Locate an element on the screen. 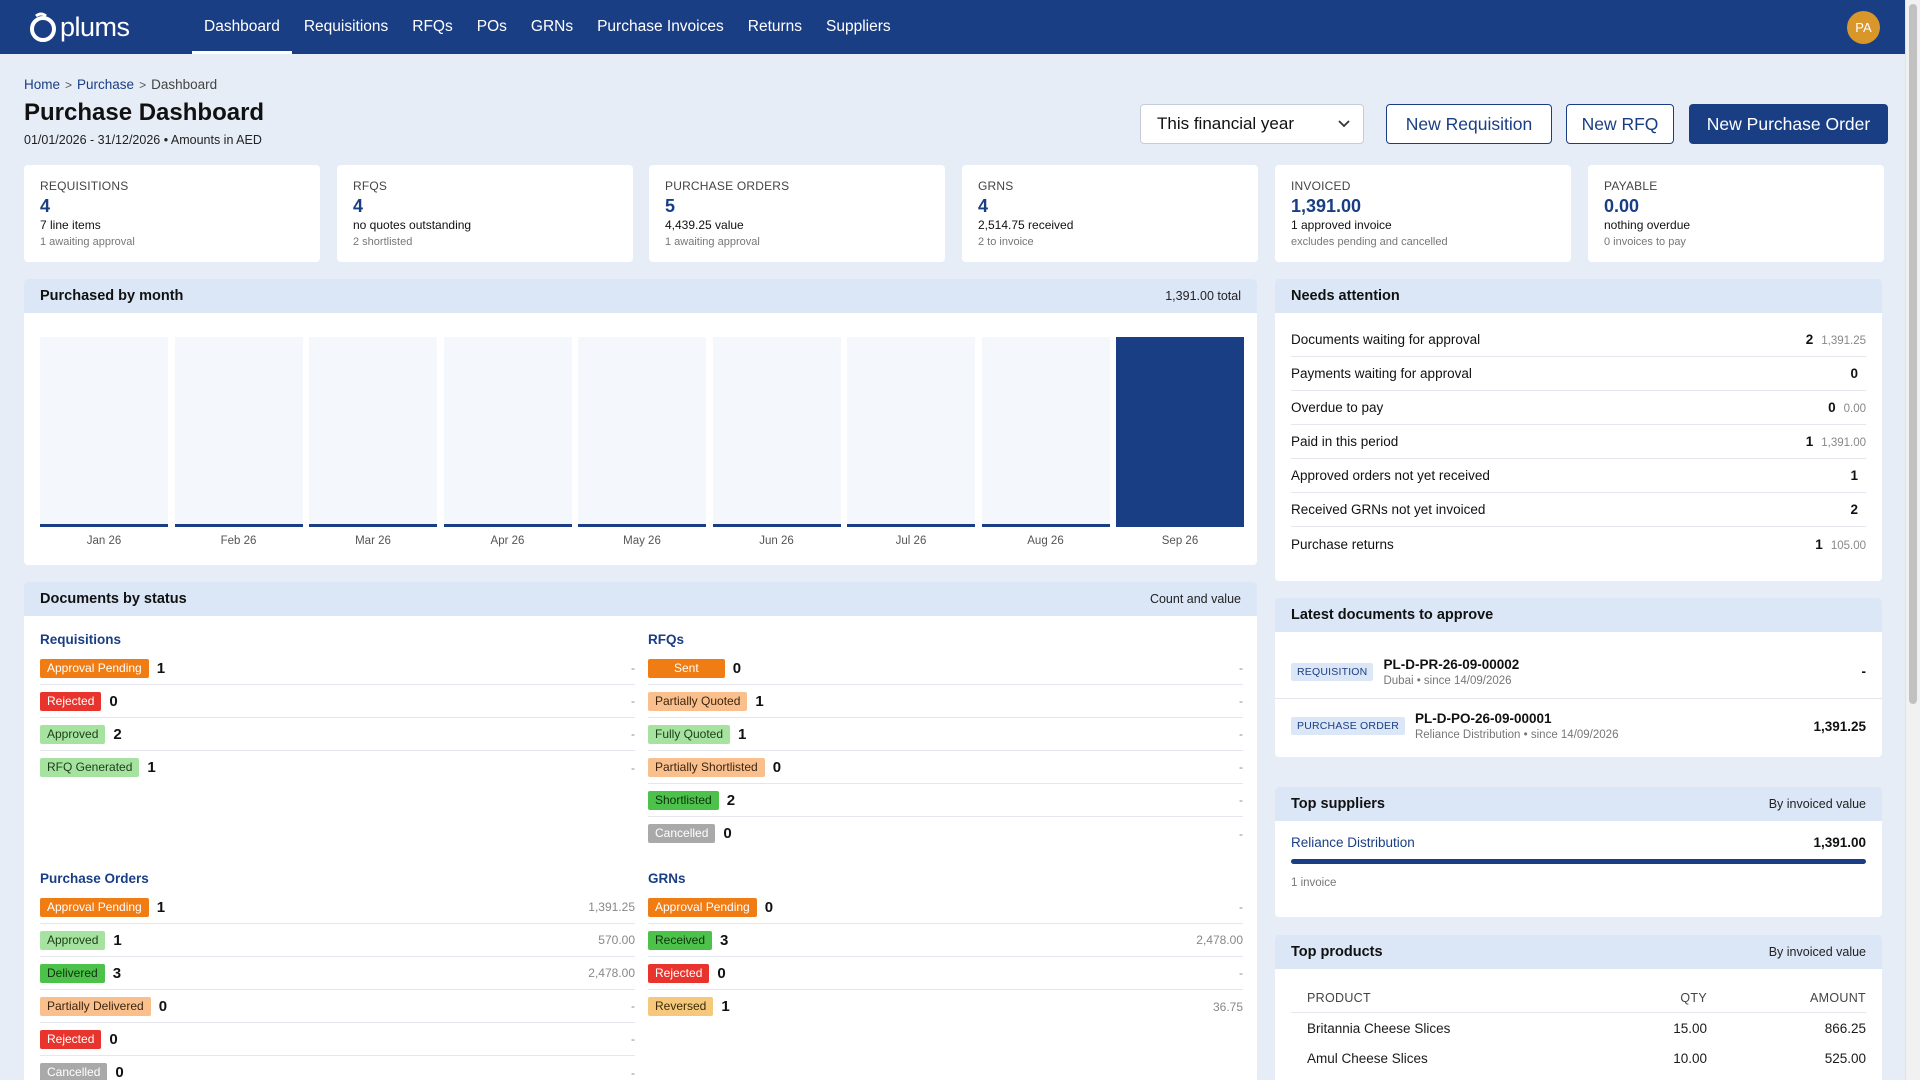 This screenshot has width=1920, height=1080. nav-dashboard: Dashboard is located at coordinates (242, 27).